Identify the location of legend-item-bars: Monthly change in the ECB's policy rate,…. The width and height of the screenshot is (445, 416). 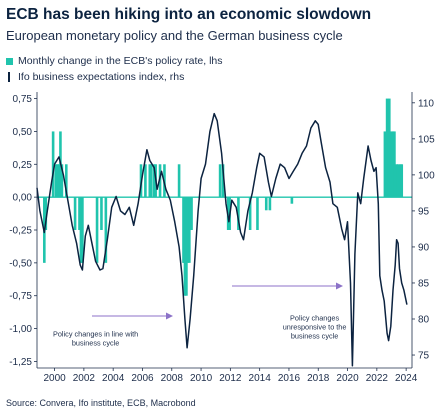
(114, 61).